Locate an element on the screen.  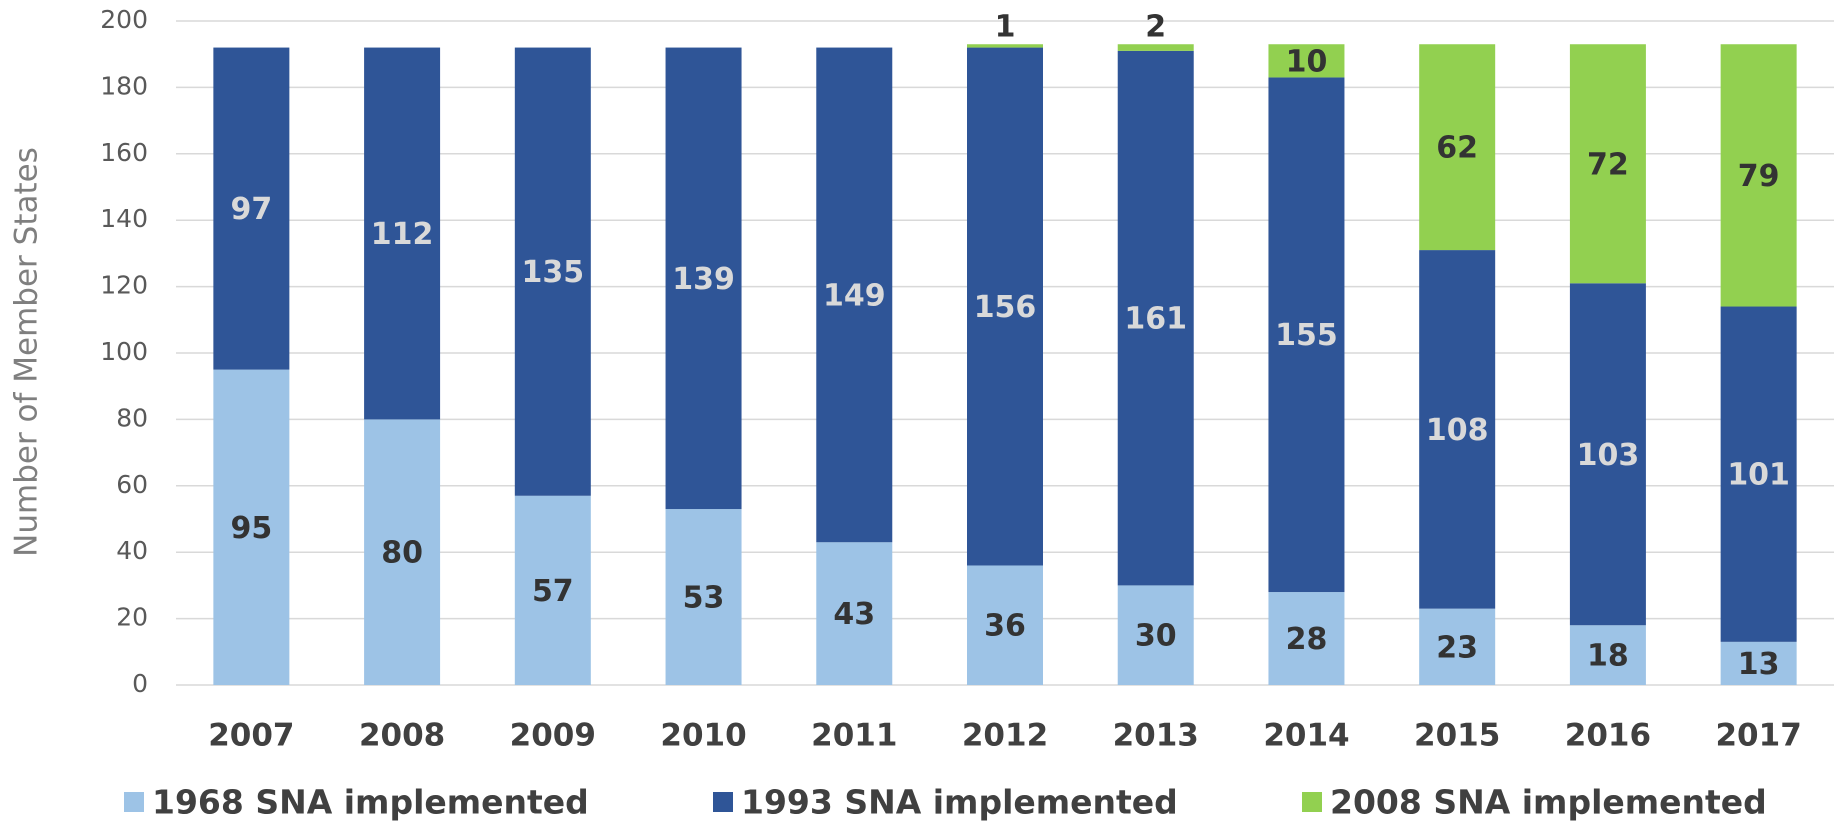
data-label: 62 is located at coordinates (1457, 148).